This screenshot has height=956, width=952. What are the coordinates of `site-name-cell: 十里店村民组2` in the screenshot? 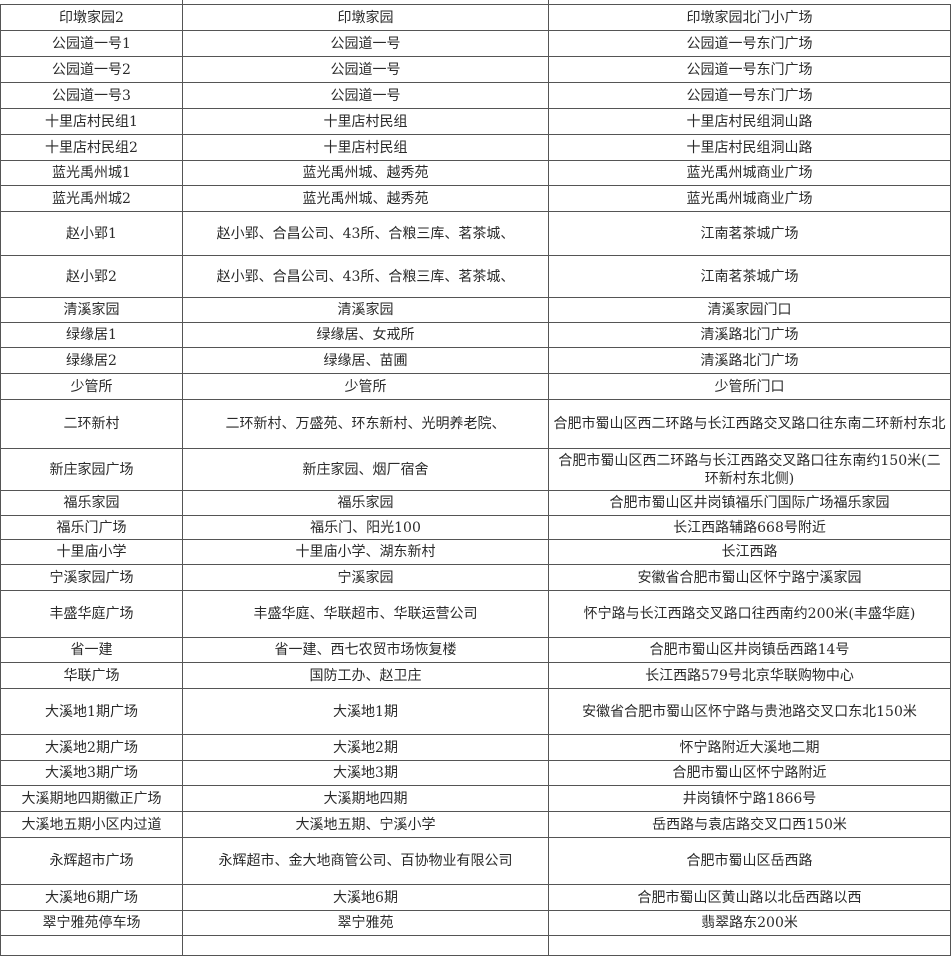 It's located at (91, 147).